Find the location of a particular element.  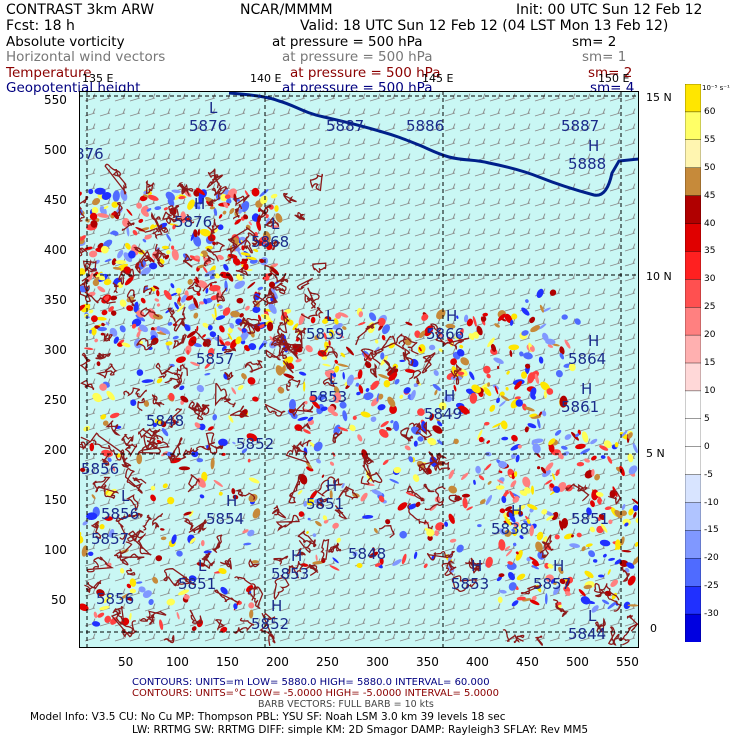

height-value-label: 5848 is located at coordinates (165, 421).